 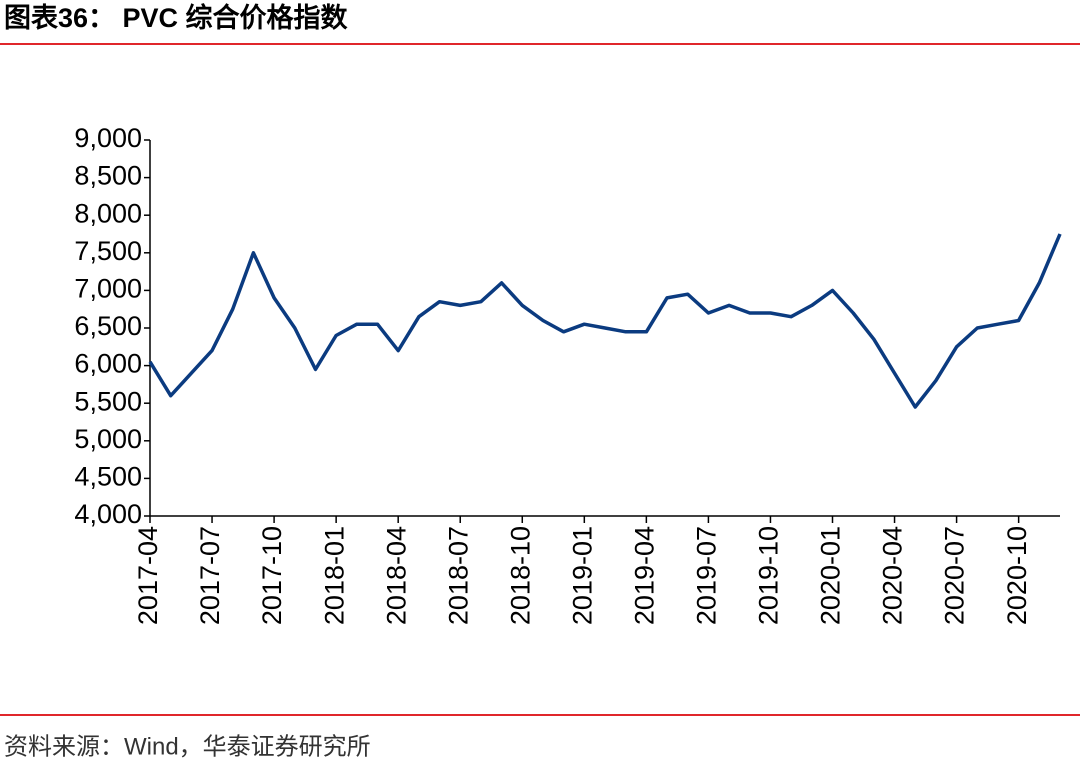 What do you see at coordinates (520, 575) in the screenshot?
I see `x-tick-label: 2018-10` at bounding box center [520, 575].